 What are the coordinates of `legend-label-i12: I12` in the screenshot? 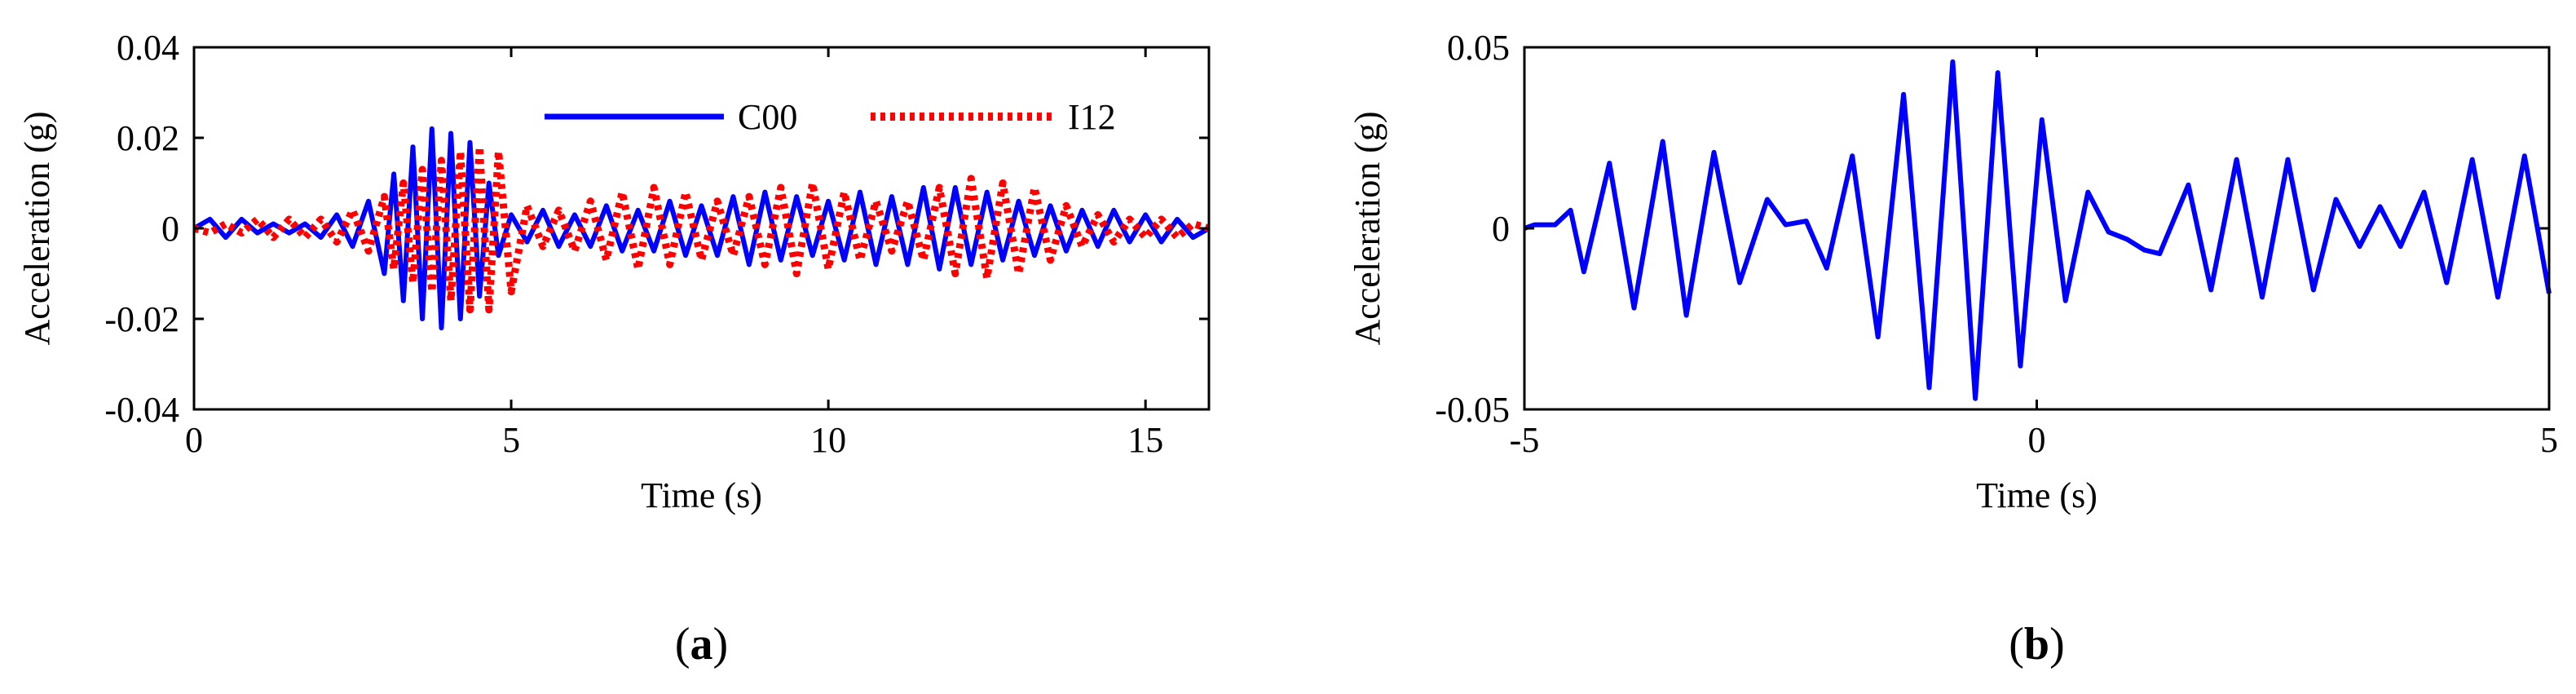 It's located at (1092, 117).